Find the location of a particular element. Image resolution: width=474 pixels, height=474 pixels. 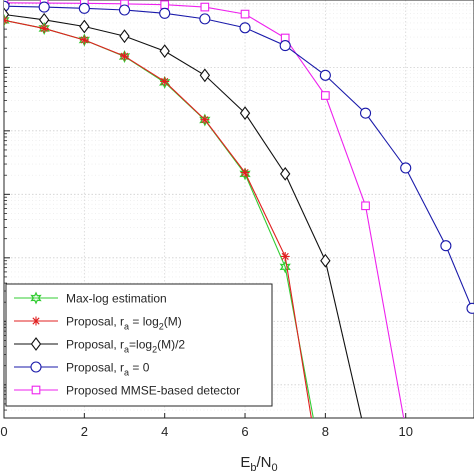

x-axis-label: Eb/N0 is located at coordinates (258, 464).